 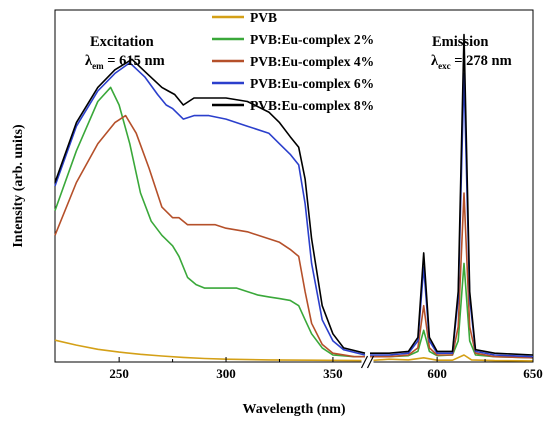 What do you see at coordinates (333, 373) in the screenshot?
I see `x-tick-label-350: 350` at bounding box center [333, 373].